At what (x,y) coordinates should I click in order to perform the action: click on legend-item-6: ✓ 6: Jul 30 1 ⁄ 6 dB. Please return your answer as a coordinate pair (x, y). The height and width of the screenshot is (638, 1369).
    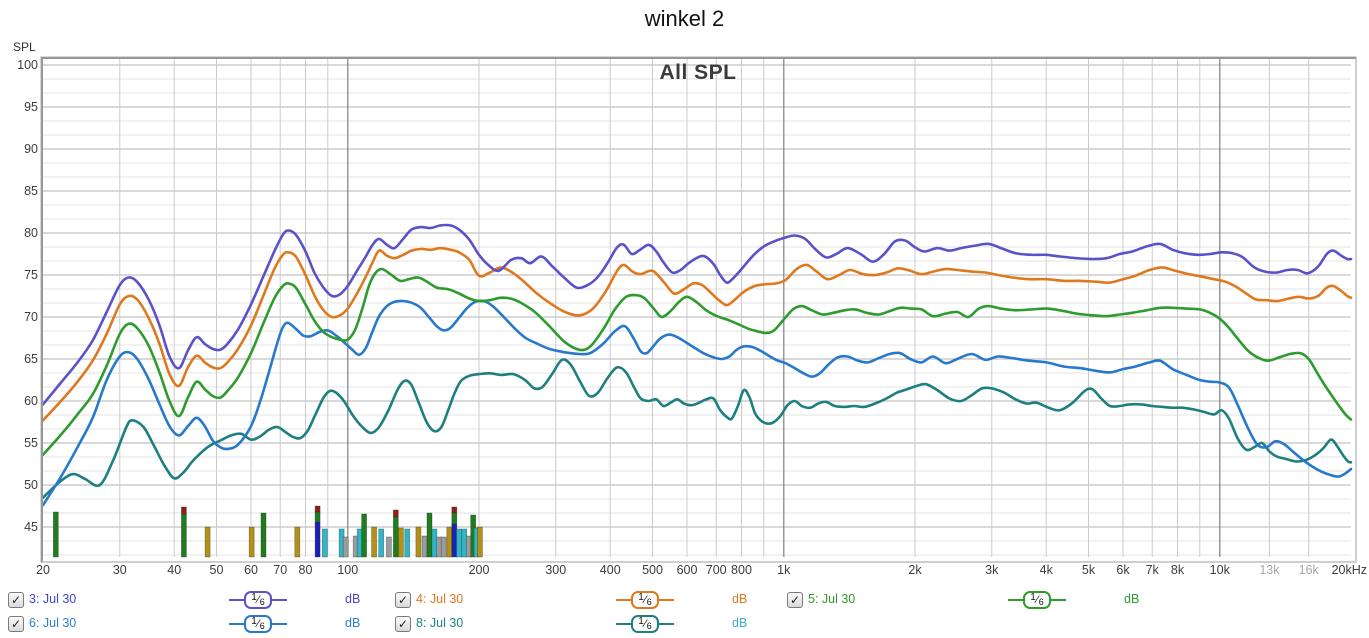
    Looking at the image, I should click on (201, 624).